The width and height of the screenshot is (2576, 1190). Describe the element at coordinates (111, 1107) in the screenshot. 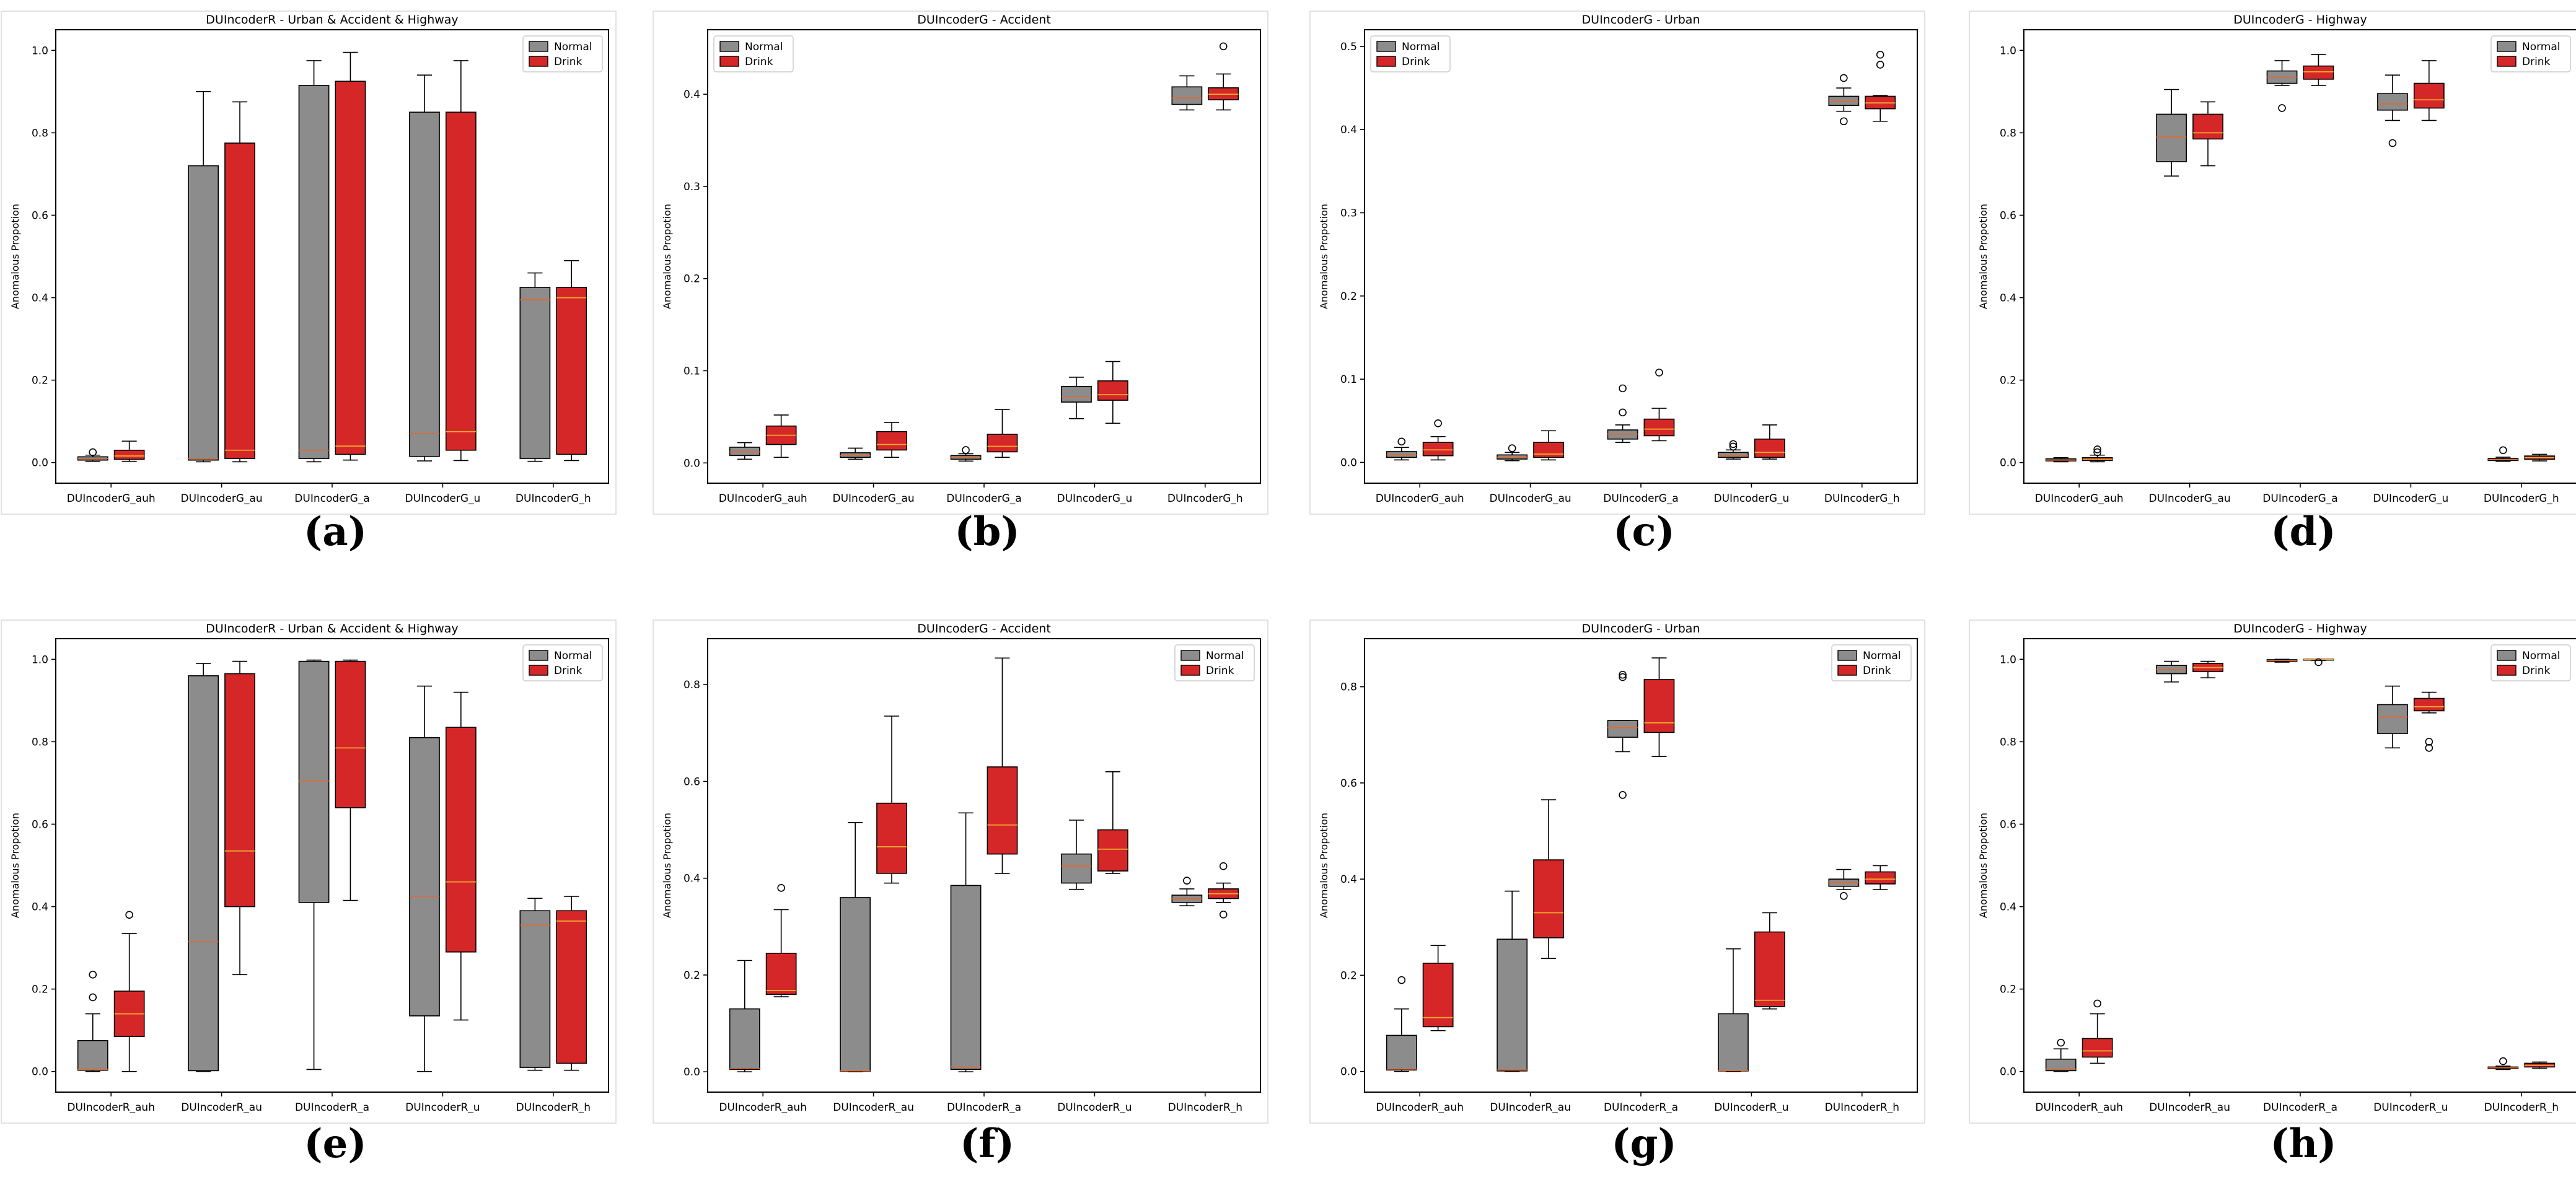

I see `x-tick-label: DUIncoderR_auh` at that location.